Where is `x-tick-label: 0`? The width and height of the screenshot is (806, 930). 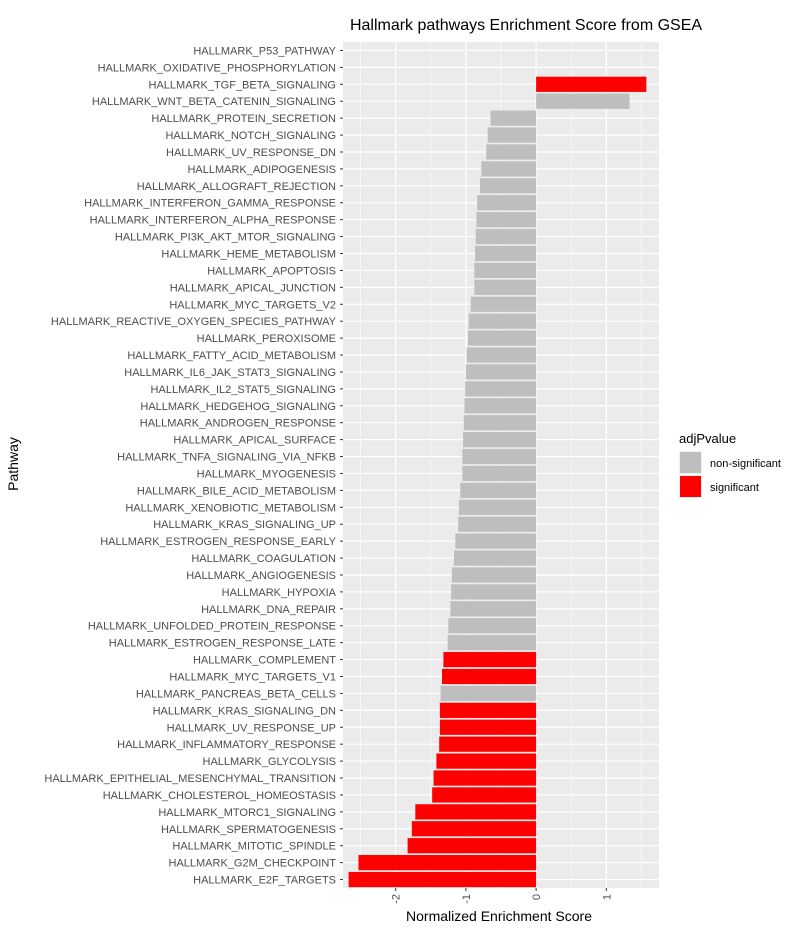 x-tick-label: 0 is located at coordinates (537, 897).